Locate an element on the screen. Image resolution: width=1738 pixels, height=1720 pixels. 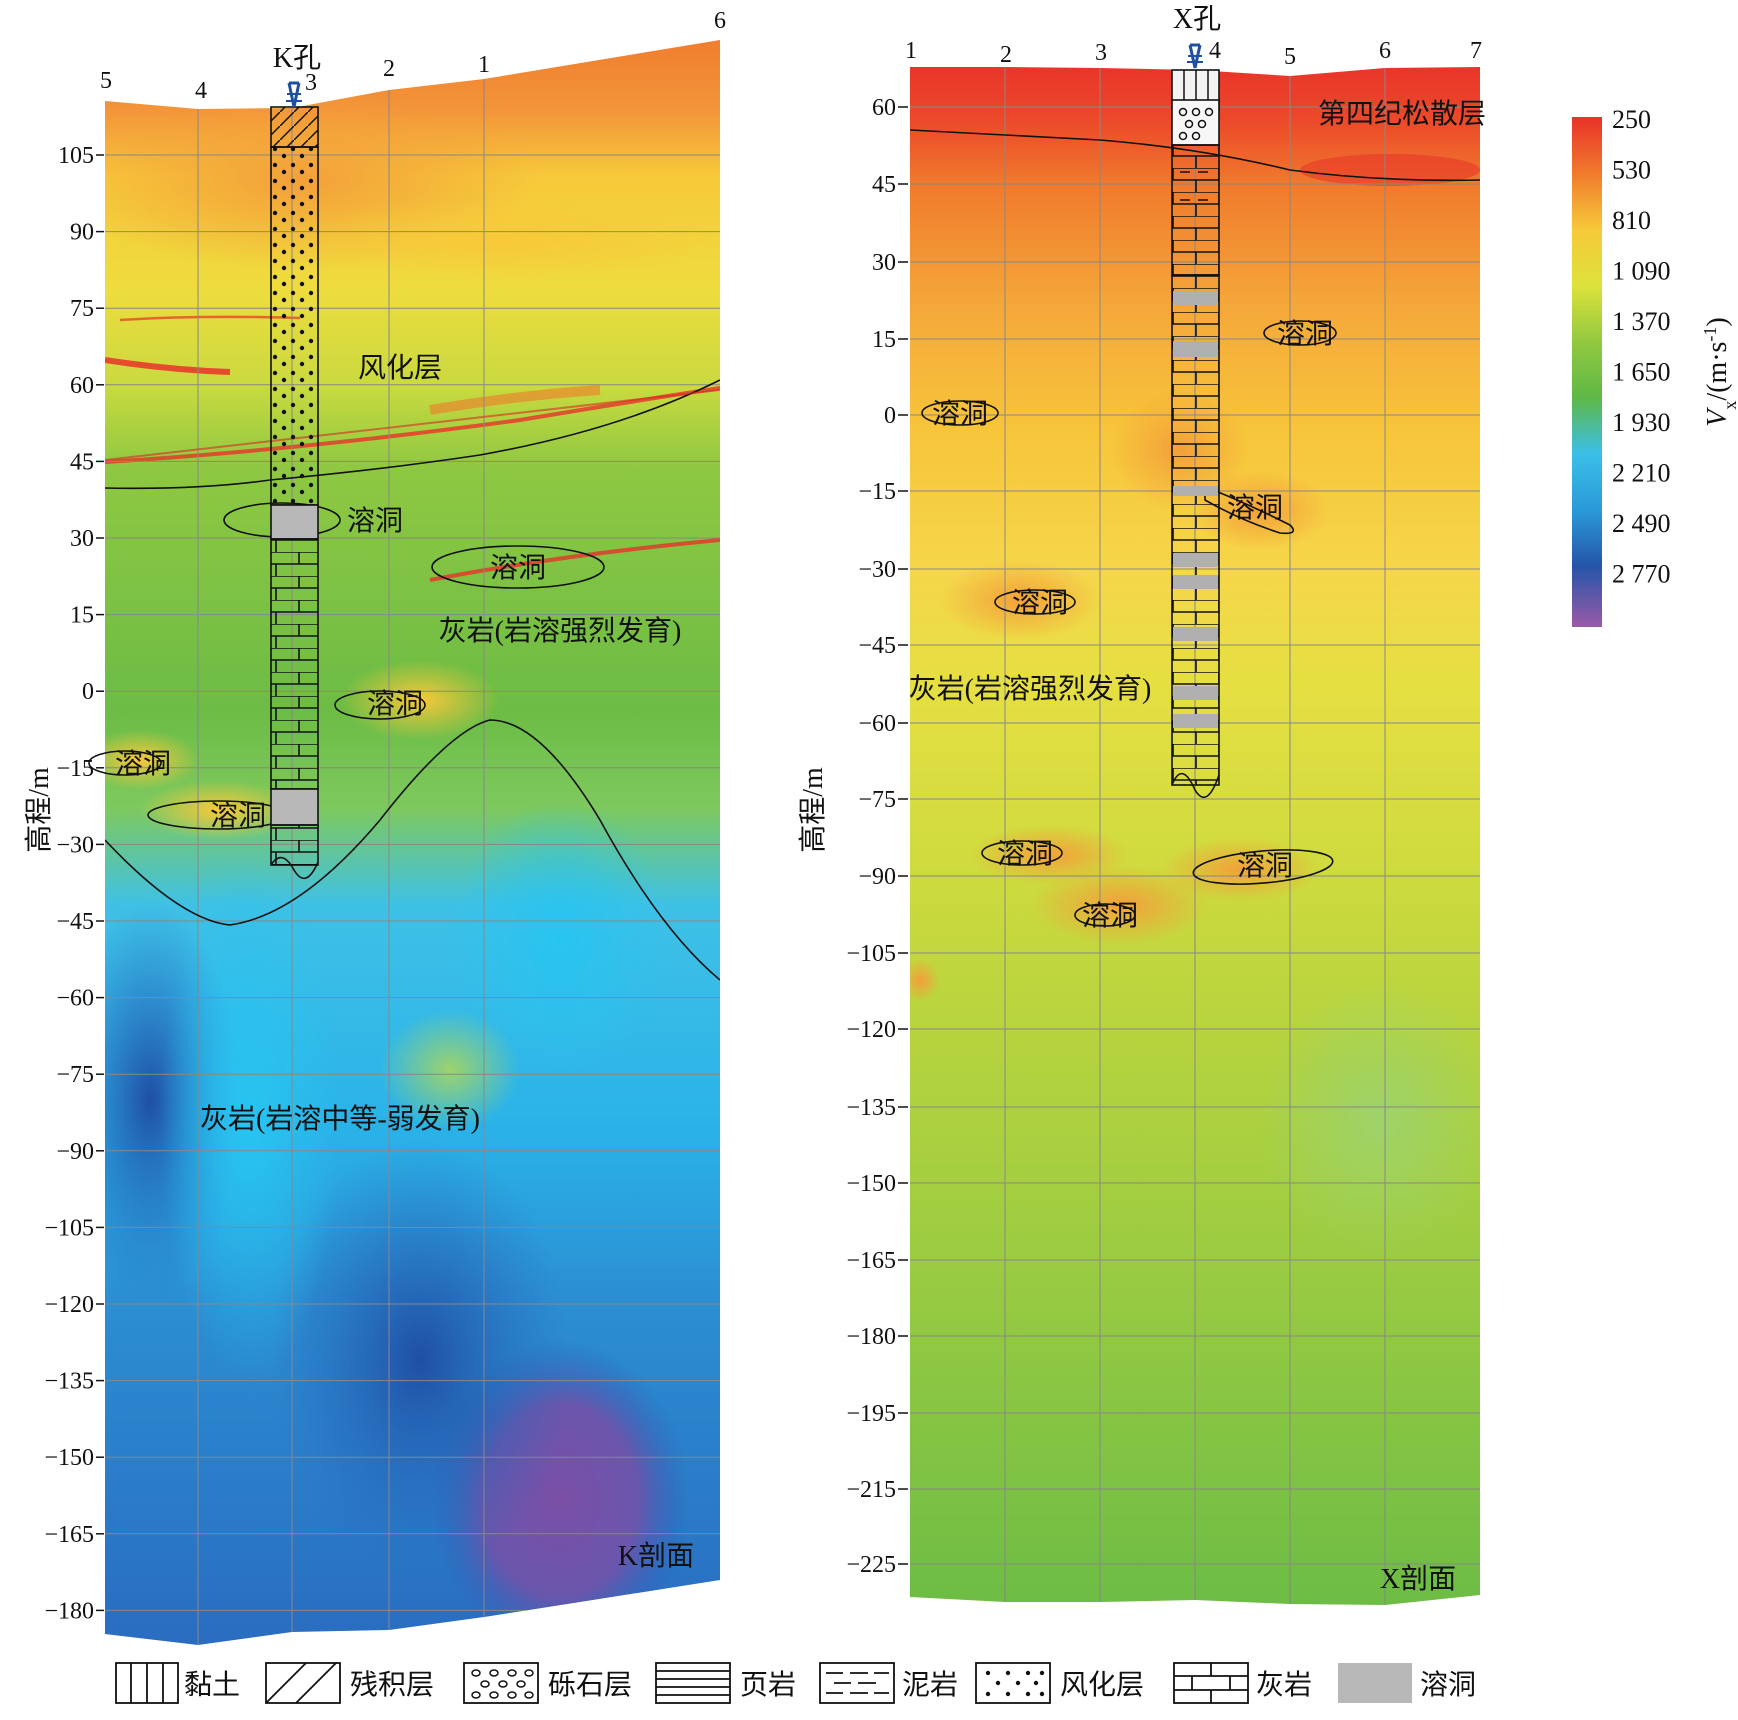
legend-clay: 黏土 is located at coordinates (177, 1683).